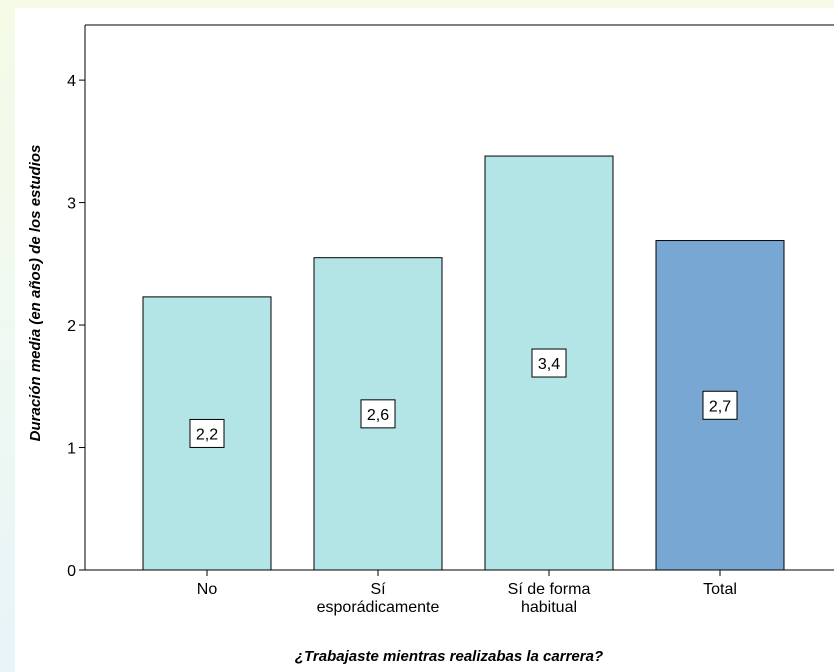 This screenshot has height=672, width=834. I want to click on data-label: 2,2, so click(207, 434).